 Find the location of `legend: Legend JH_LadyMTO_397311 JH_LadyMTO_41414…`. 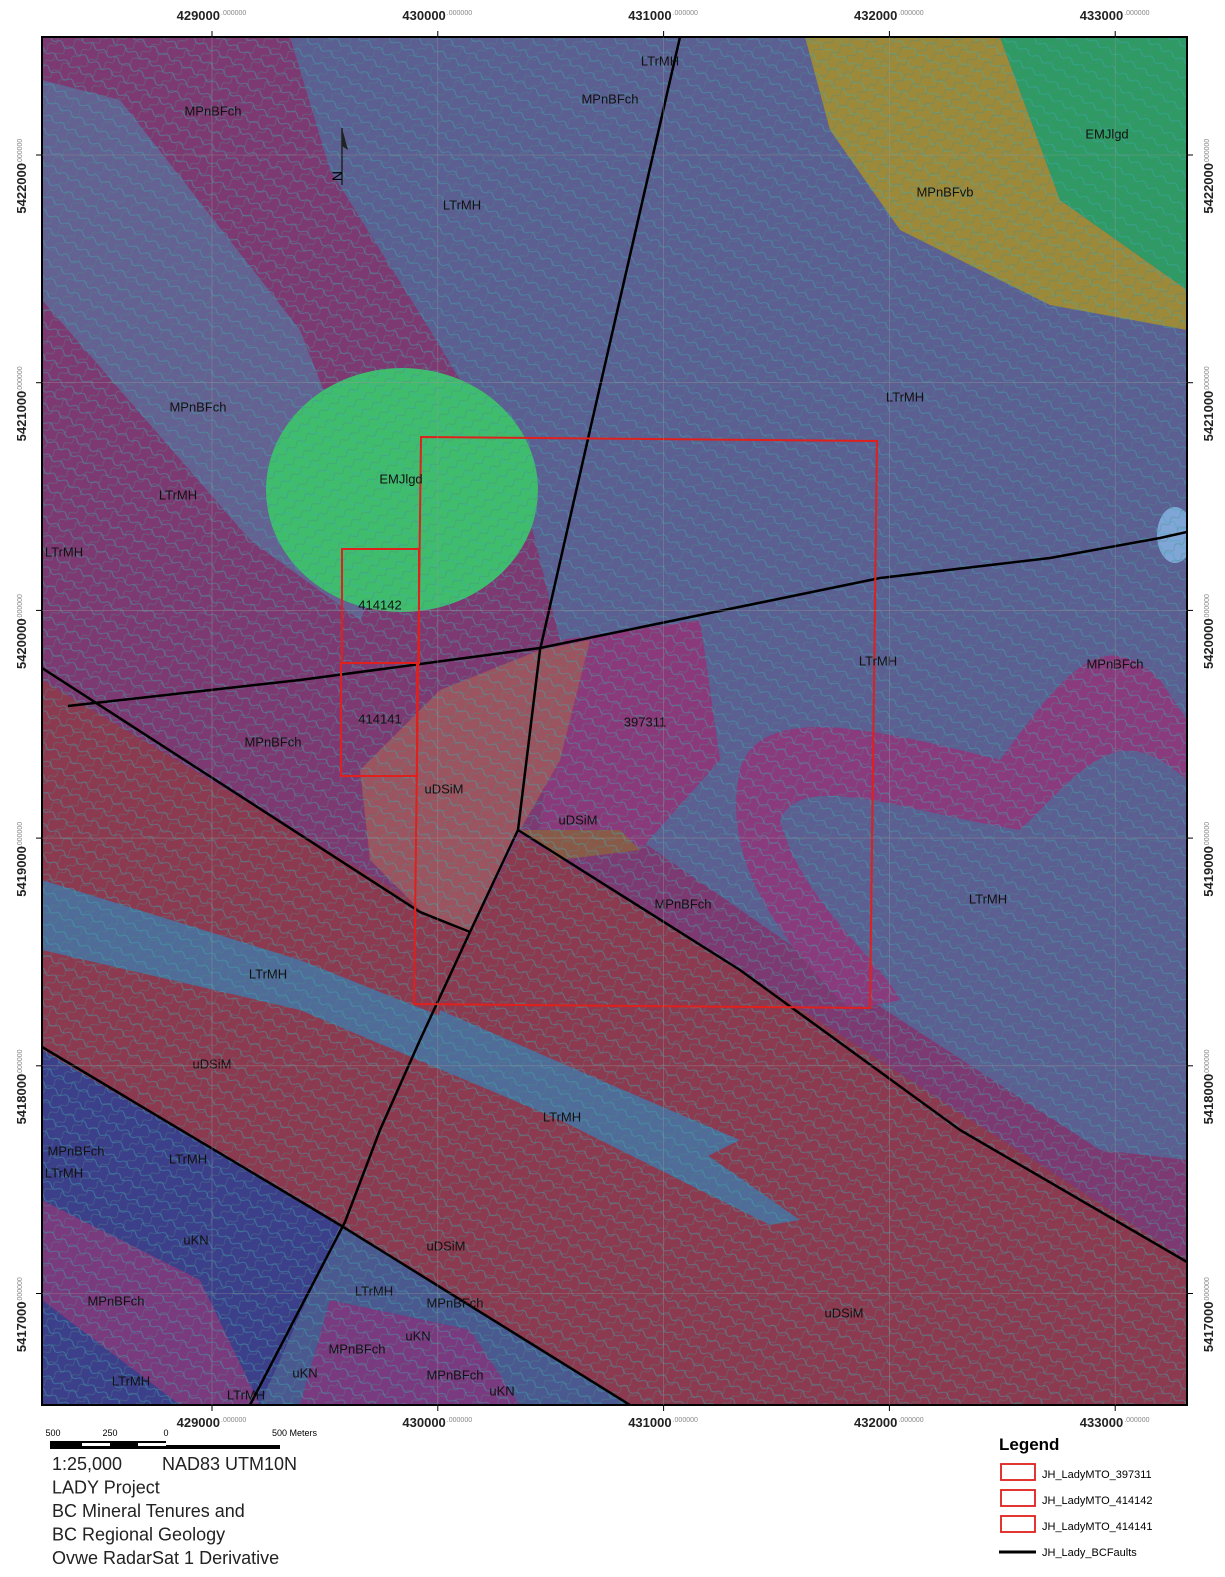

legend: Legend JH_LadyMTO_397311 JH_LadyMTO_41414… is located at coordinates (1075, 1497).